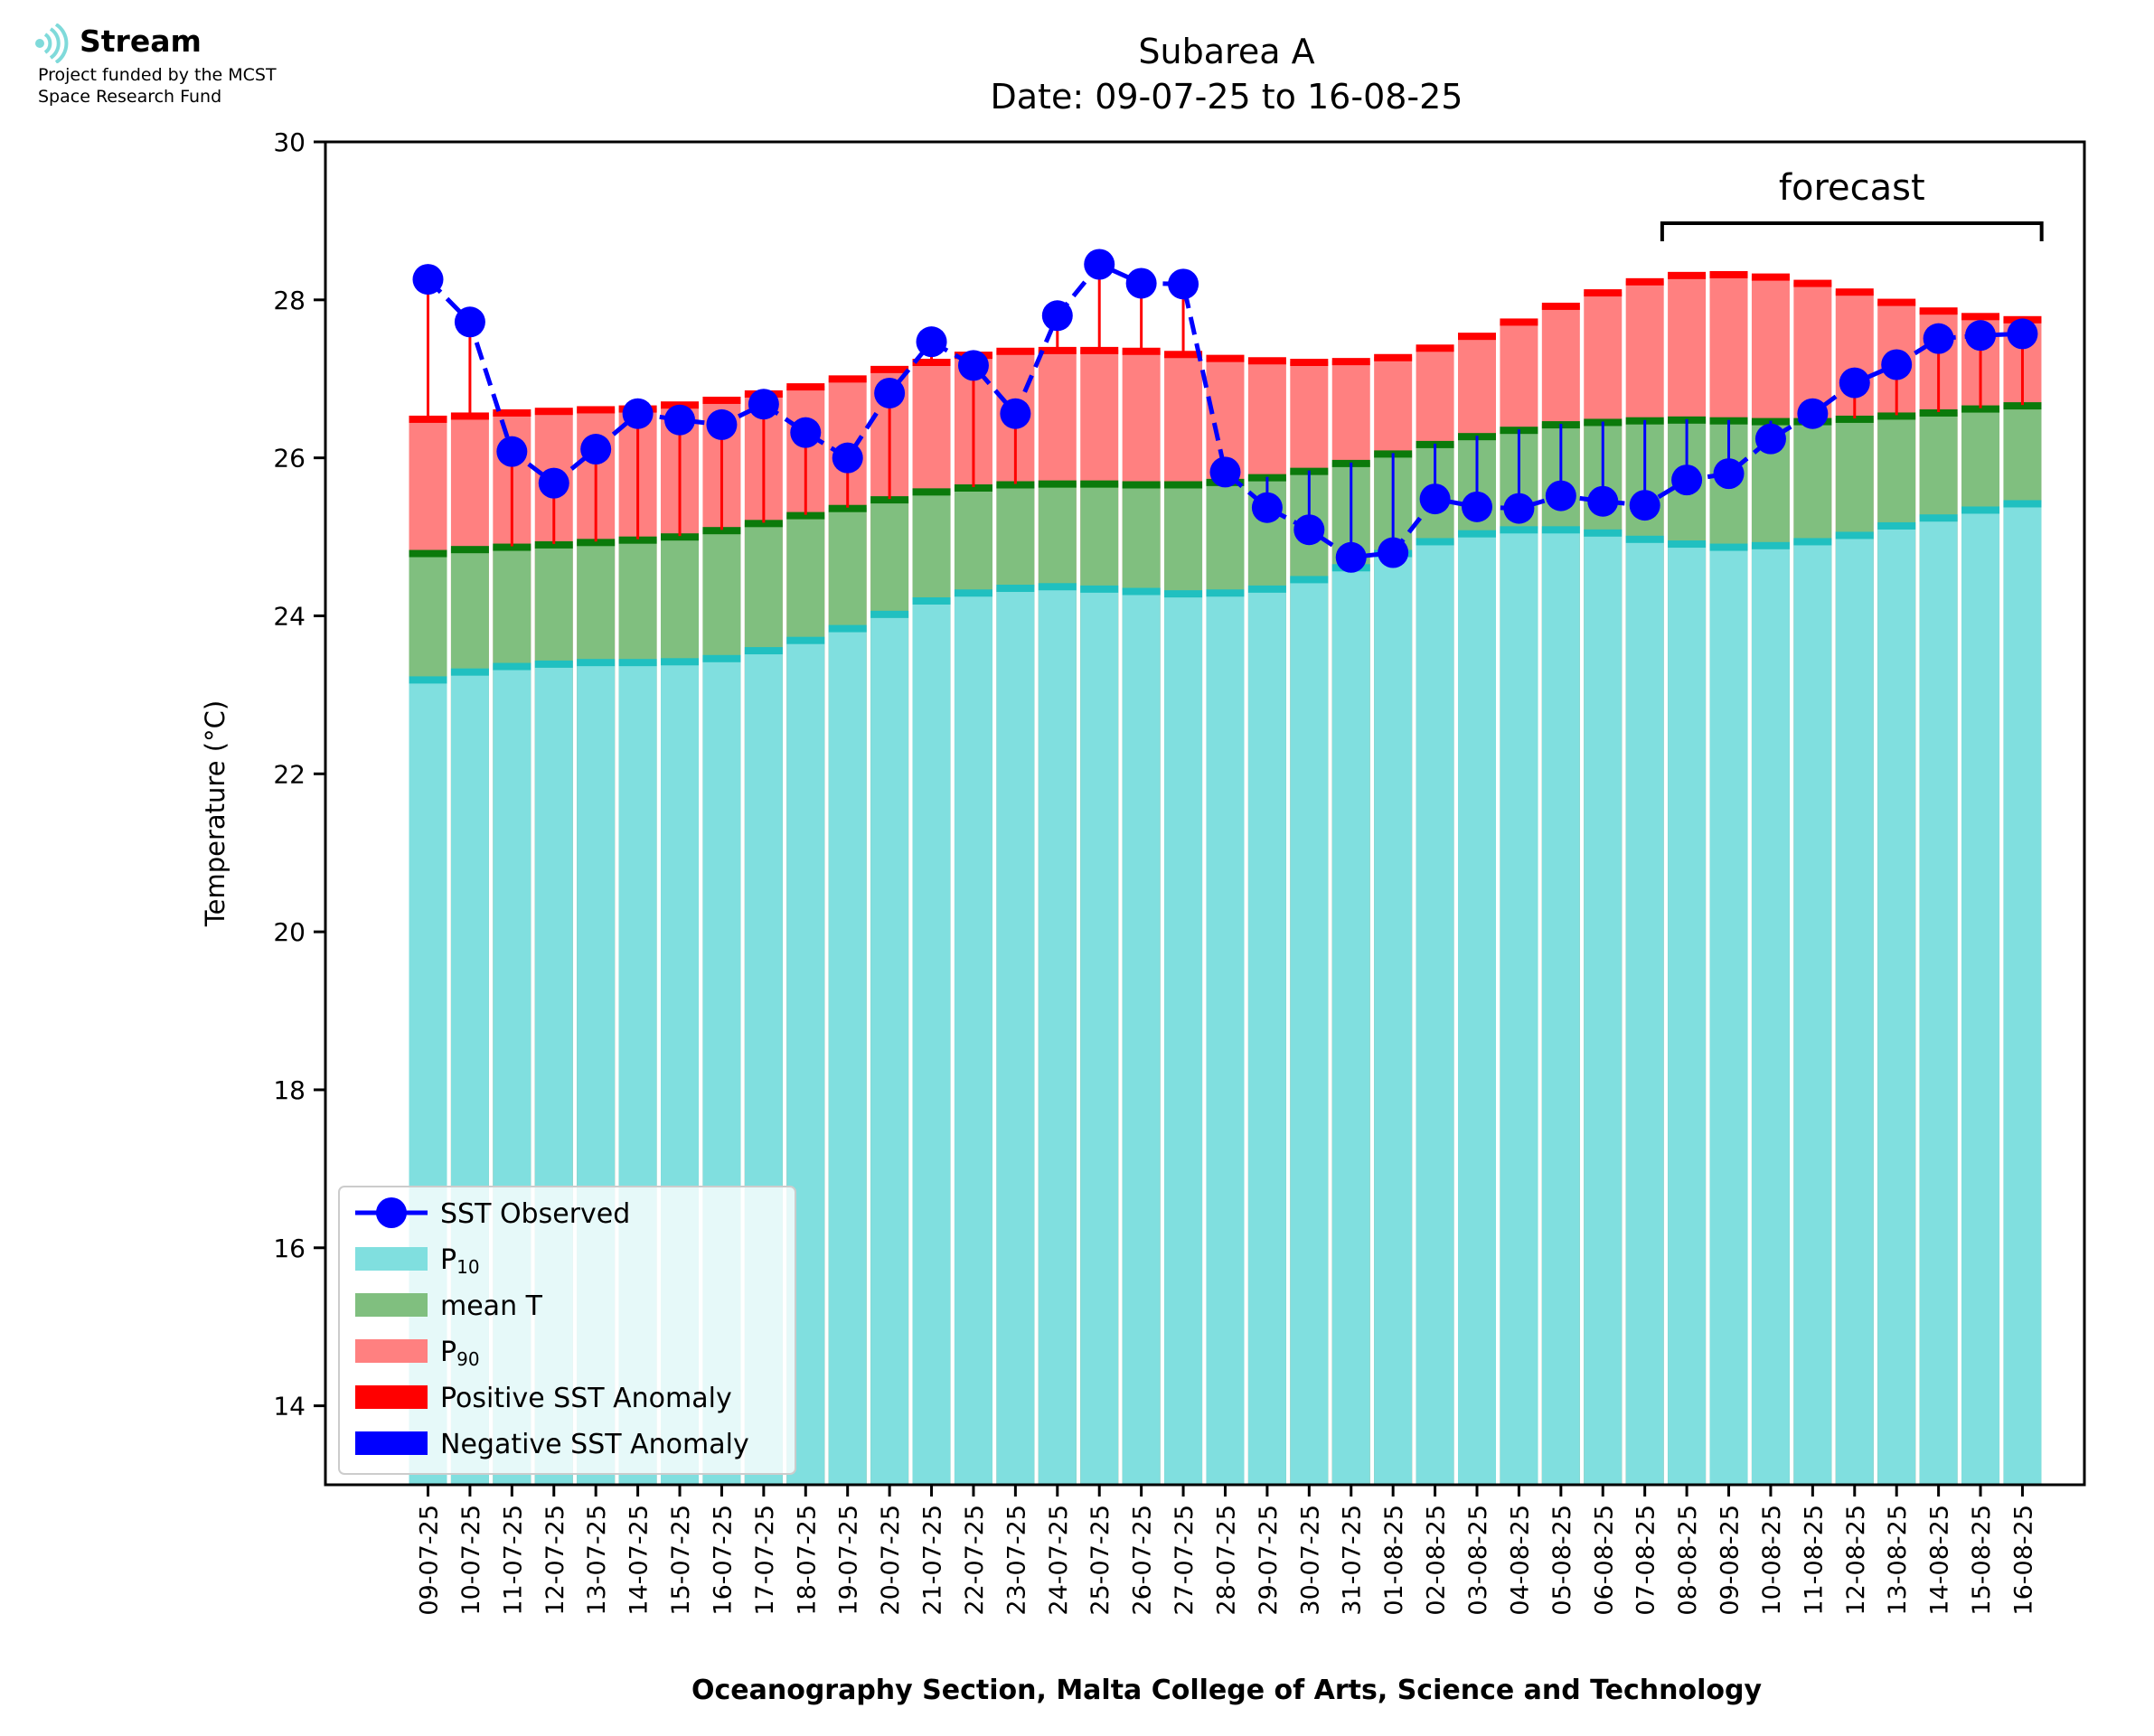 The height and width of the screenshot is (1736, 2154). I want to click on x-tick-label: 14-08-25, so click(1940, 1560).